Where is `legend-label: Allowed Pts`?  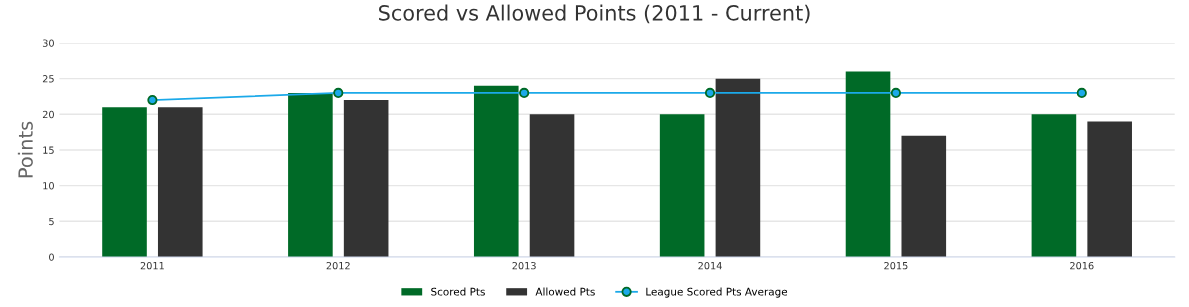 legend-label: Allowed Pts is located at coordinates (565, 291).